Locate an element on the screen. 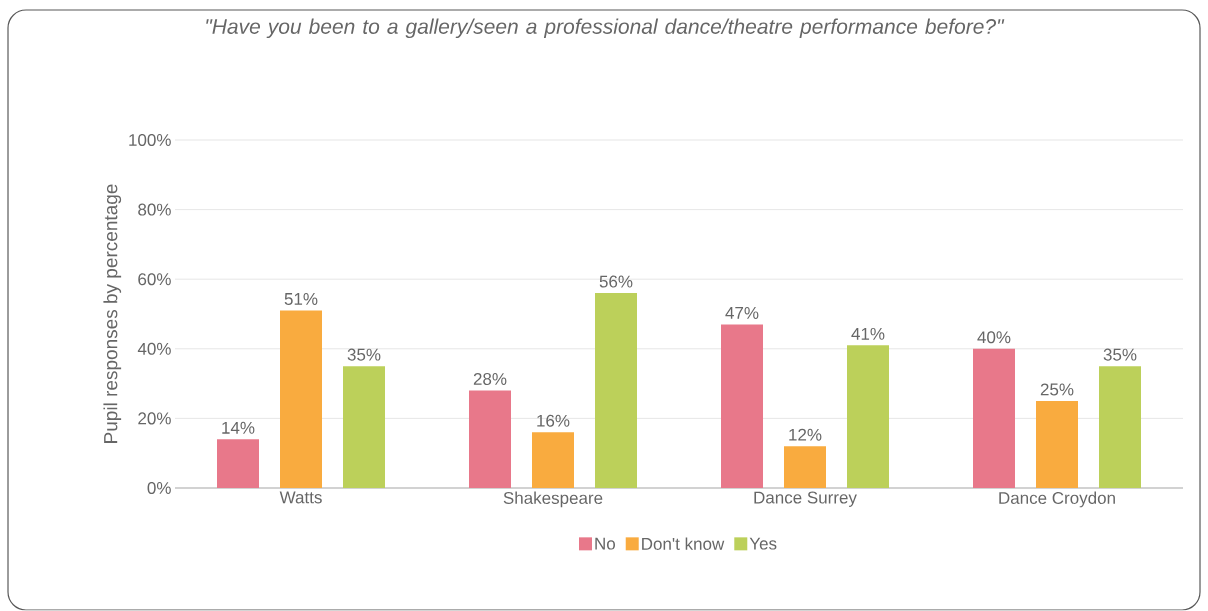 This screenshot has width=1208, height=611. data-label: 16% is located at coordinates (553, 420).